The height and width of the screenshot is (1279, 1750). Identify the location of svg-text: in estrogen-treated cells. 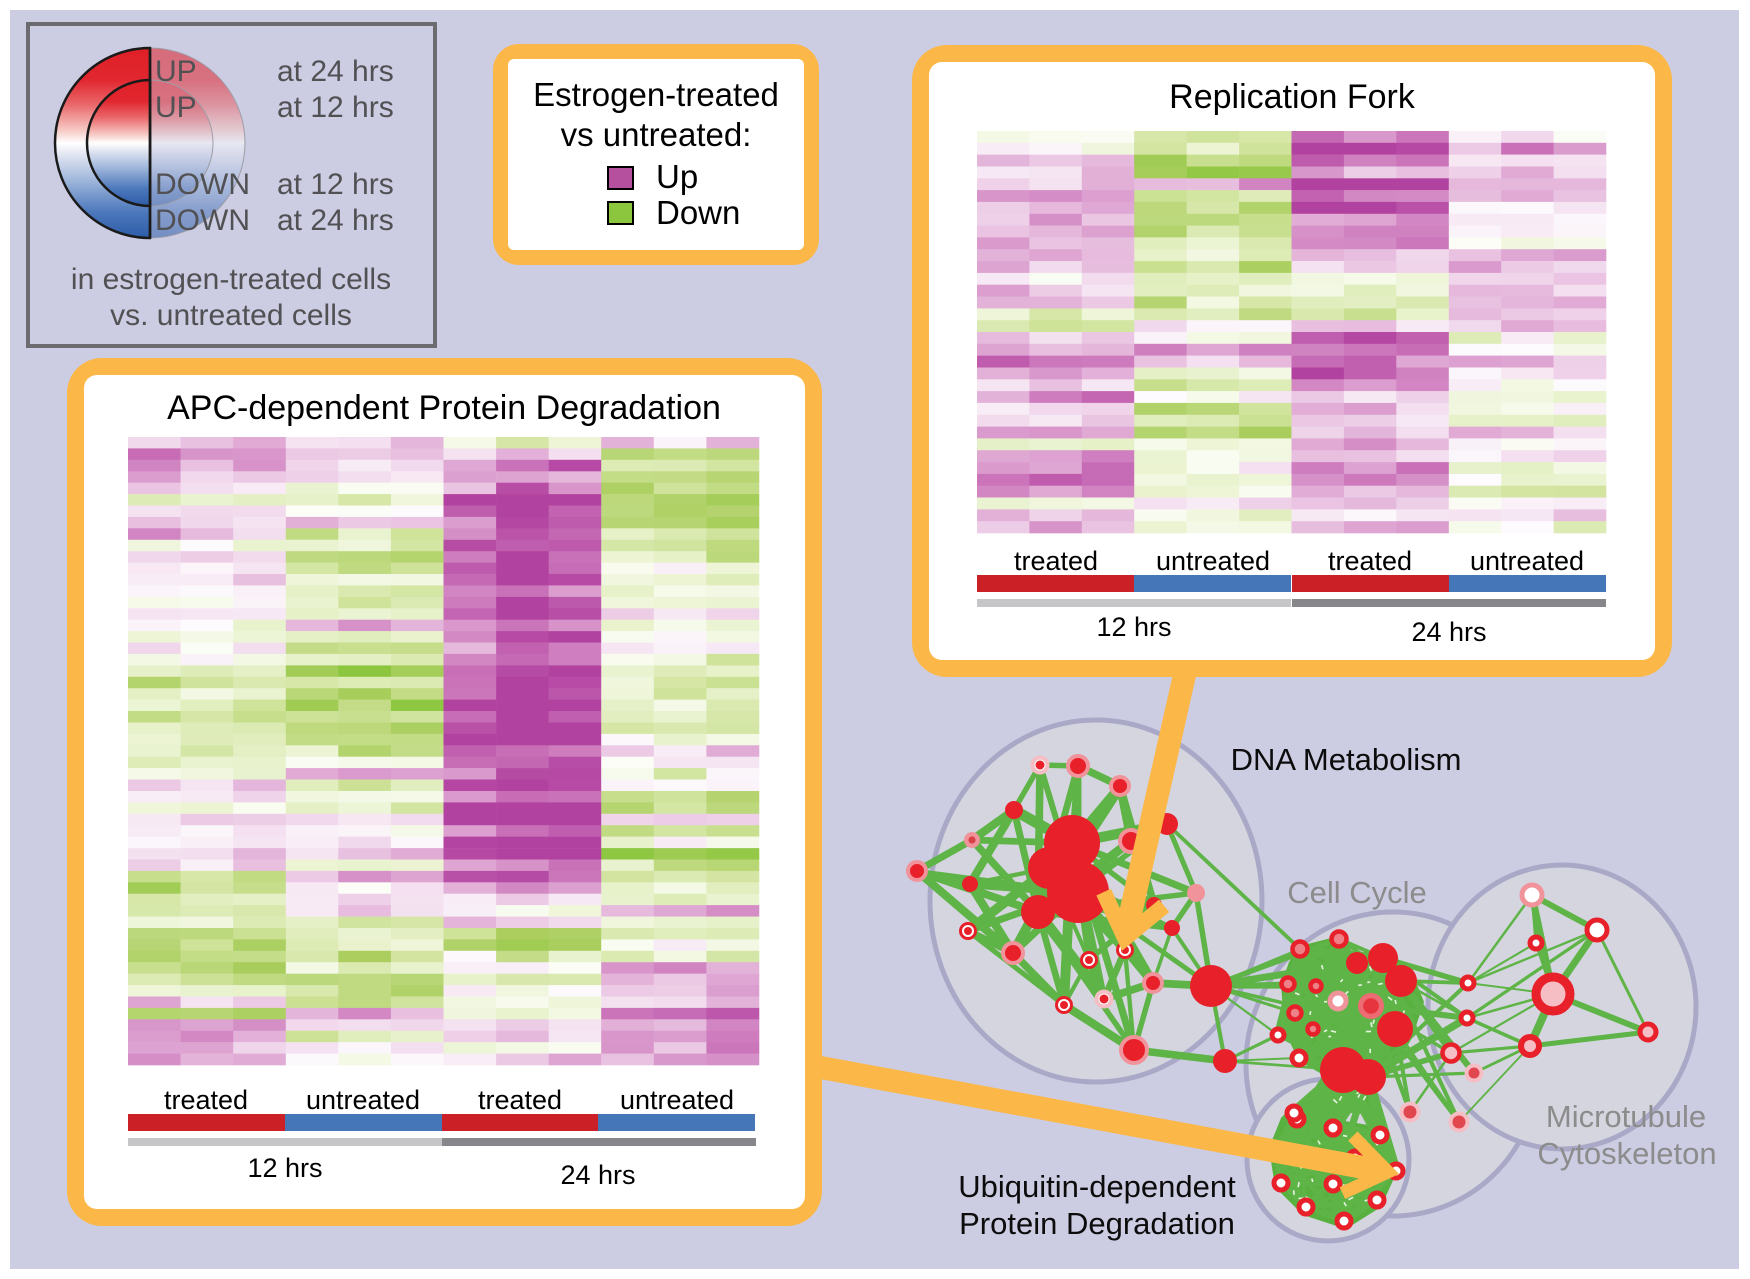
(231, 279).